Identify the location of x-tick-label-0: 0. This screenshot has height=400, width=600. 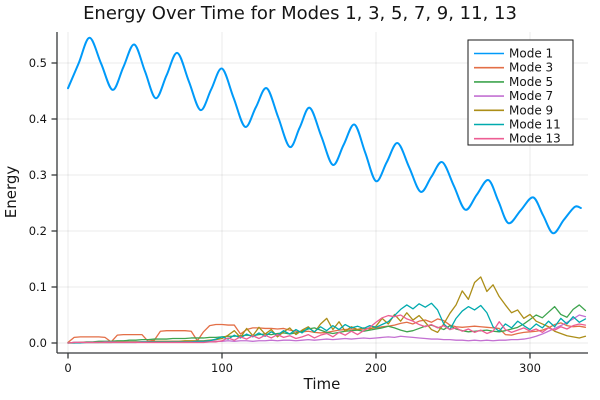
(67, 368).